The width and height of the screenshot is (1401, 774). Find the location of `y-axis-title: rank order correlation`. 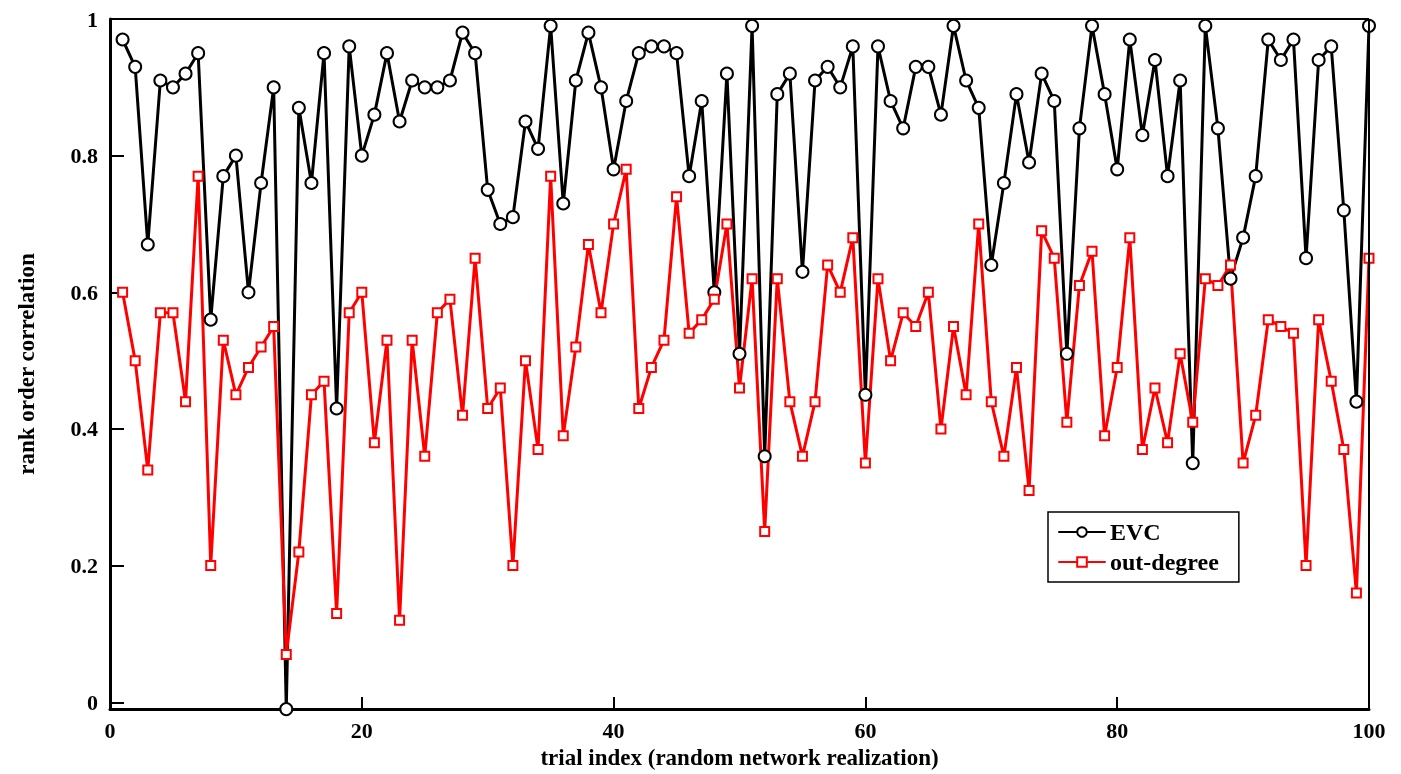

y-axis-title: rank order correlation is located at coordinates (26, 364).